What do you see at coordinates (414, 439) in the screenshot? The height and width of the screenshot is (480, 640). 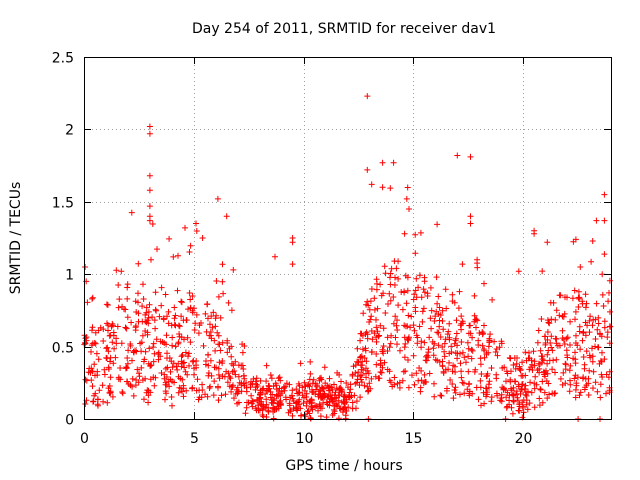 I see `x-tick-label: 15` at bounding box center [414, 439].